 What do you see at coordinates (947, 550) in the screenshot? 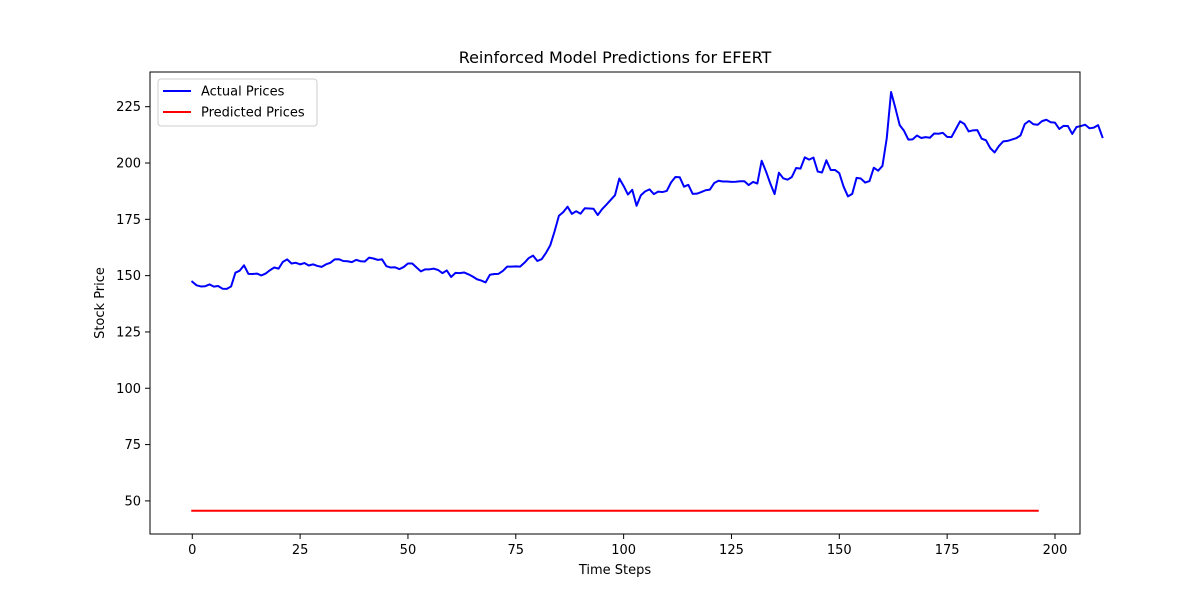
I see `x-tick-label: 175` at bounding box center [947, 550].